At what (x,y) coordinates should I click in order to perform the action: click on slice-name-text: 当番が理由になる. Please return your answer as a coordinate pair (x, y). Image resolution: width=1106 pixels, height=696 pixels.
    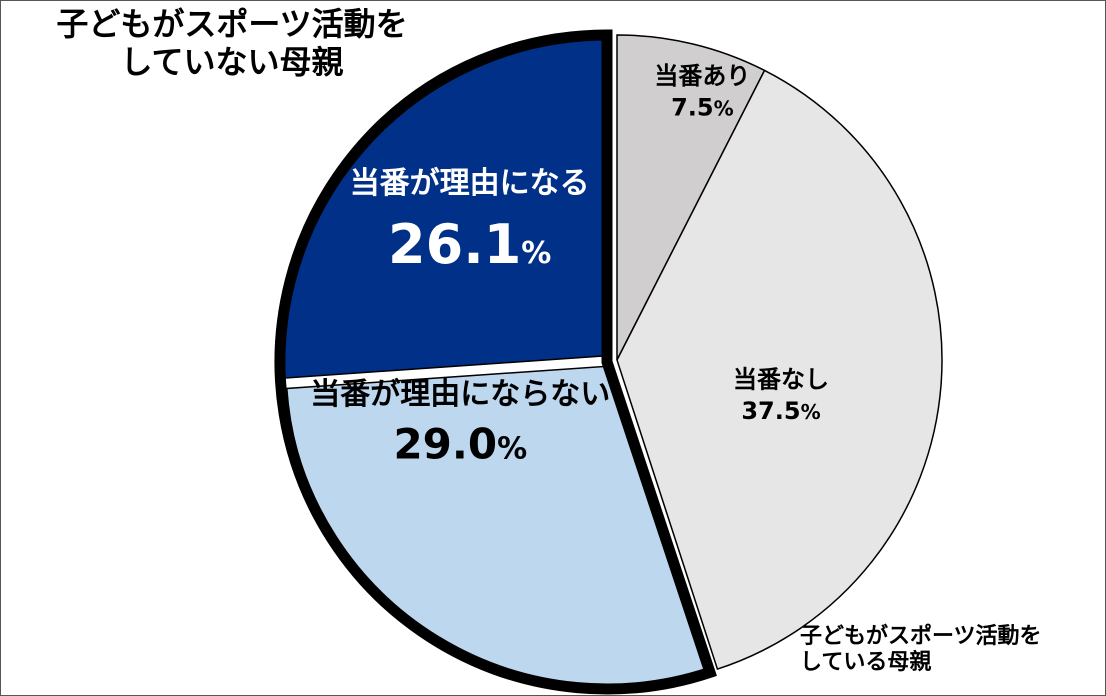
    Looking at the image, I should click on (470, 183).